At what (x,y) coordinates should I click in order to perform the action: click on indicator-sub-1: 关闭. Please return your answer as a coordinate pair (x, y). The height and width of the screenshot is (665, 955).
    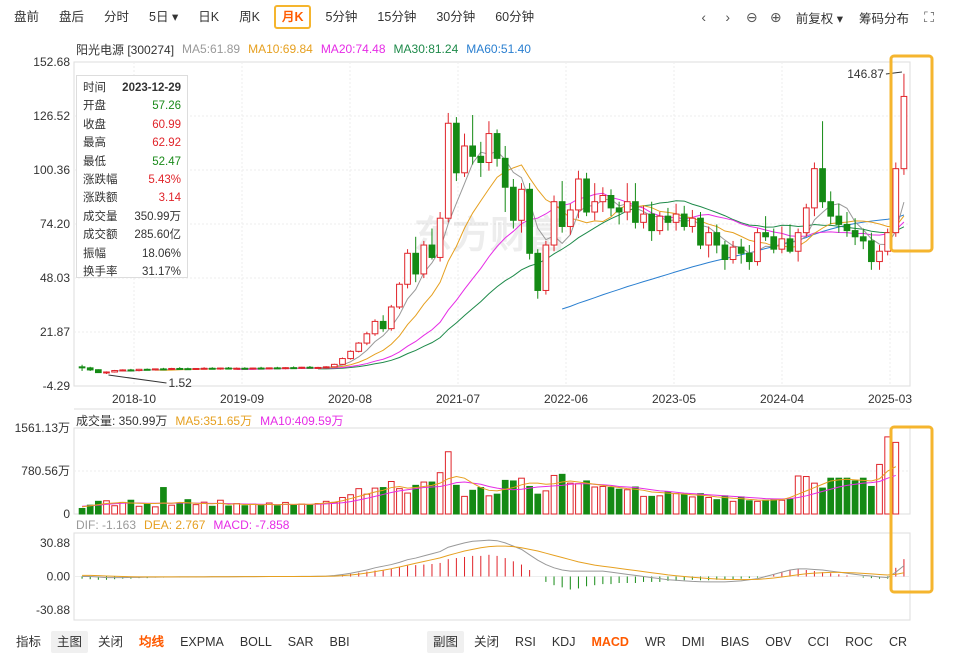
    Looking at the image, I should click on (486, 642).